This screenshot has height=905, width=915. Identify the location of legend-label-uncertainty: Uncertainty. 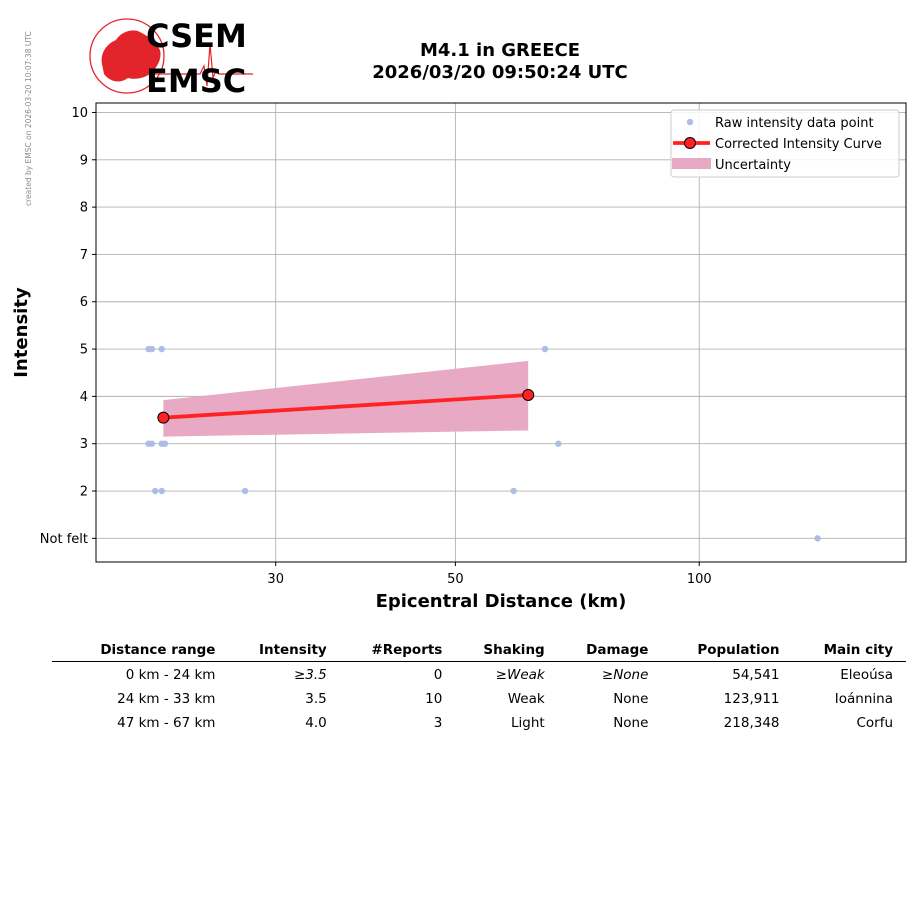
(753, 165).